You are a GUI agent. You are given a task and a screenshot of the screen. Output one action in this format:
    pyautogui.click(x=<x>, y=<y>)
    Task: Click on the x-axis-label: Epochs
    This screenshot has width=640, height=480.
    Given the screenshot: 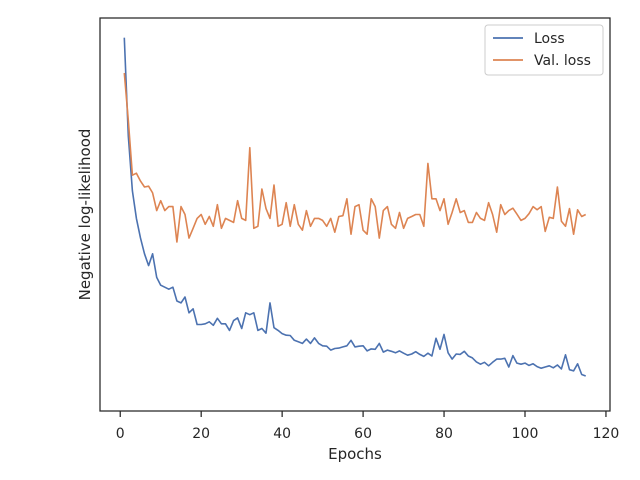 What is the action you would take?
    pyautogui.click(x=355, y=454)
    